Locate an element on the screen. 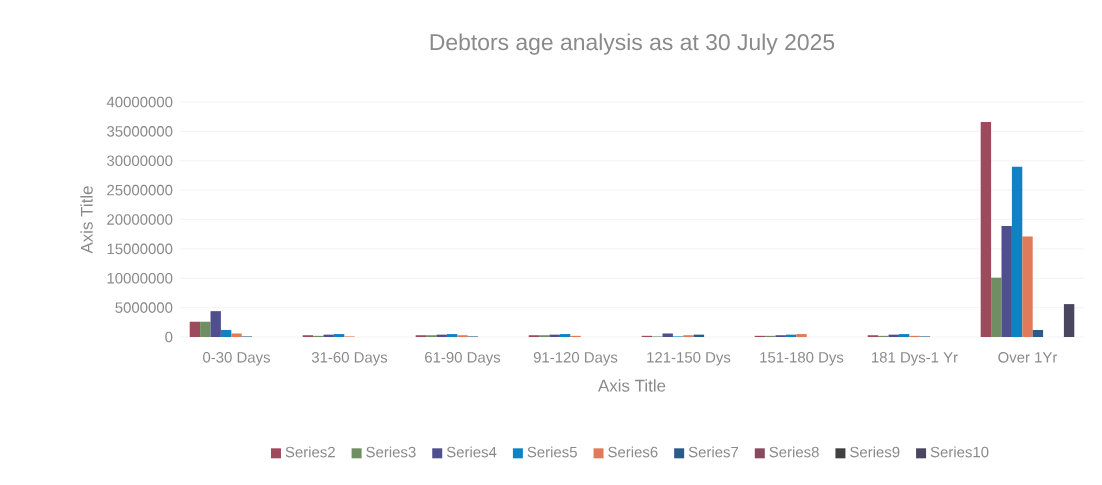 This screenshot has height=485, width=1102. legend-label: Series2 is located at coordinates (310, 452).